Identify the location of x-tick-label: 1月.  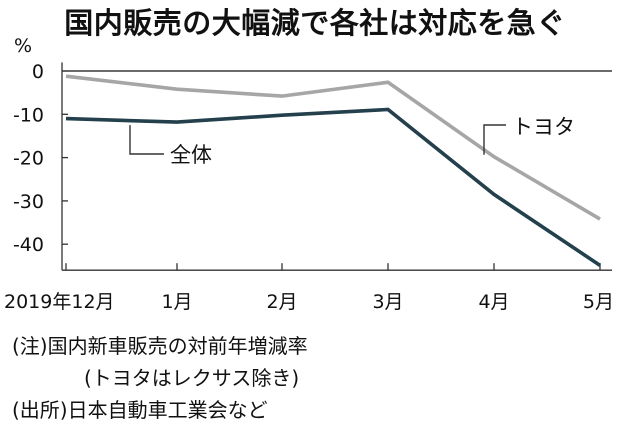
(176, 302).